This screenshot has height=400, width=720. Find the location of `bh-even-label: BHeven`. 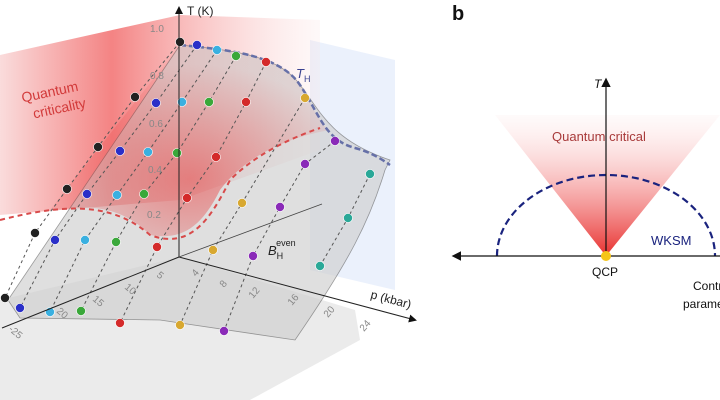

bh-even-label: BHeven is located at coordinates (282, 249).